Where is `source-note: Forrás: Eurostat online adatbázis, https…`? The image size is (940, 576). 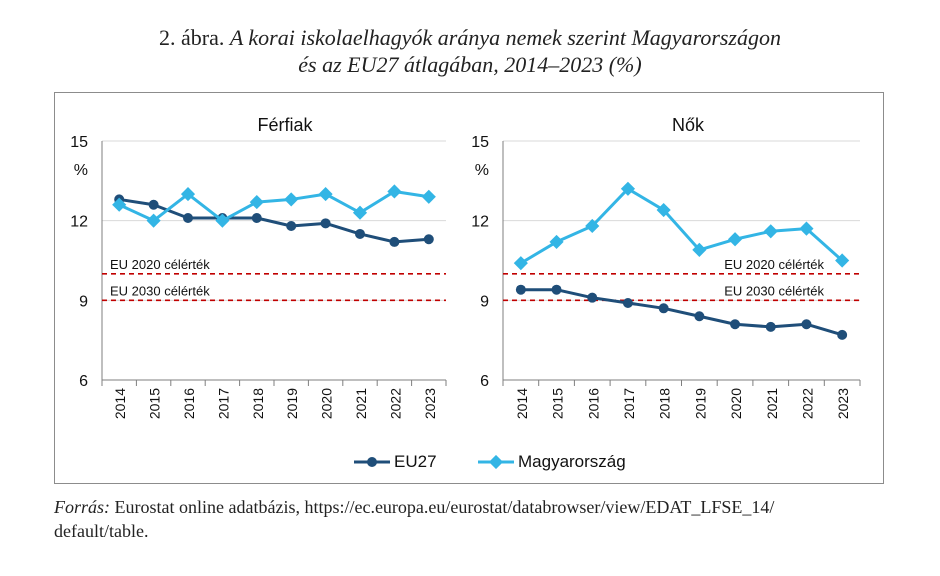 source-note: Forrás: Eurostat online adatbázis, https… is located at coordinates (474, 519).